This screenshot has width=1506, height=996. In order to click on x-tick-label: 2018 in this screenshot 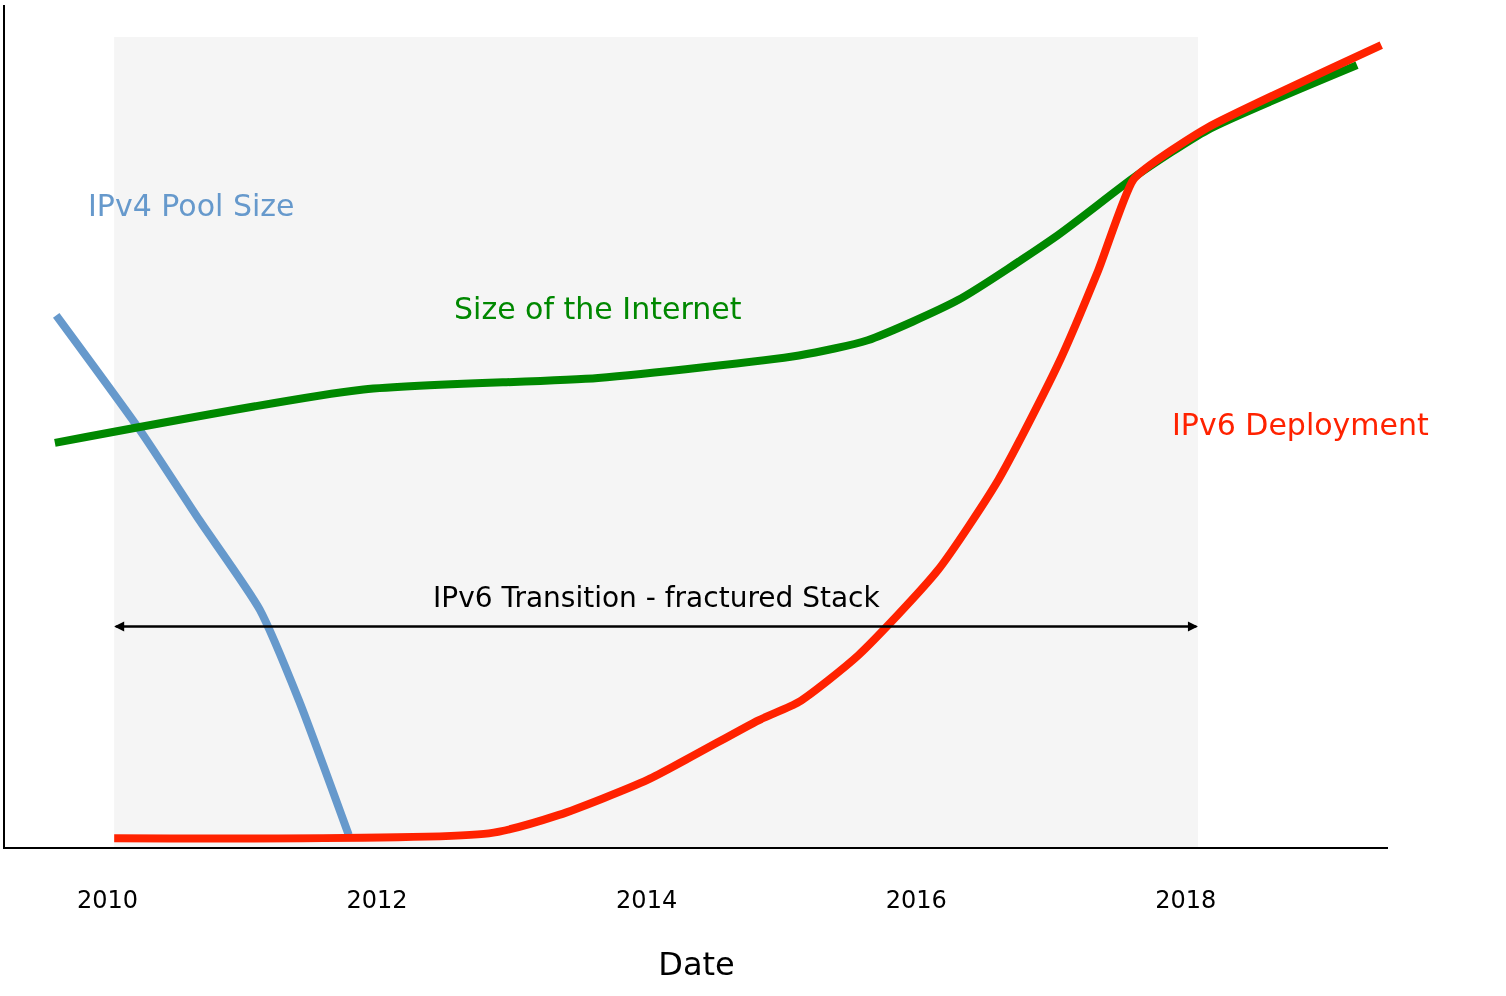, I will do `click(1186, 899)`.